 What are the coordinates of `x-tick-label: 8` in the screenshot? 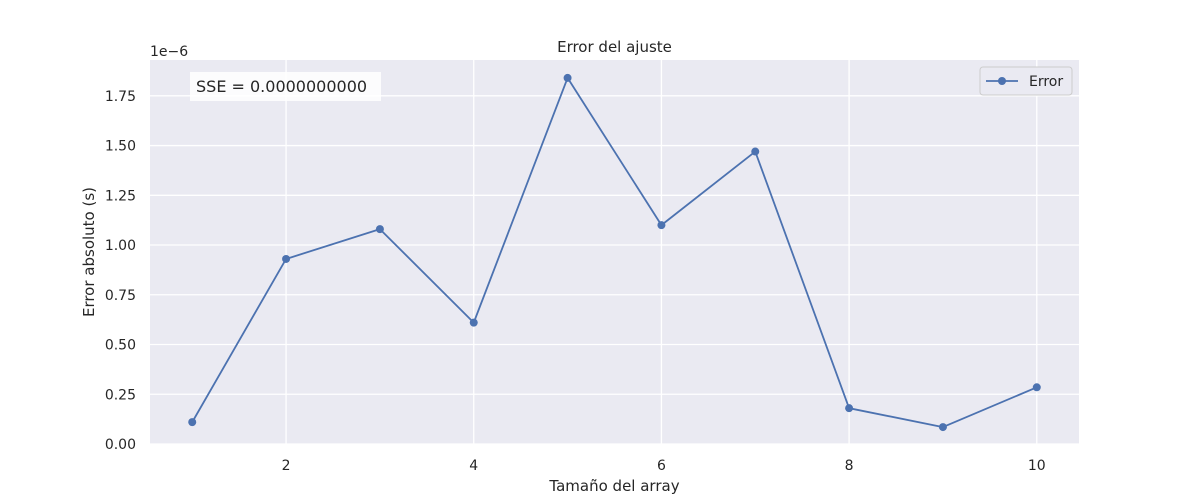 It's located at (849, 466).